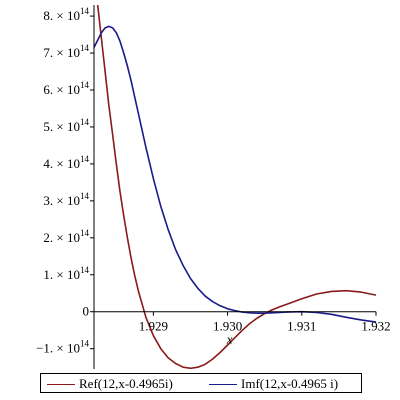  Describe the element at coordinates (66, 14) in the screenshot. I see `y-tick-label-0: 8. × 1014` at that location.